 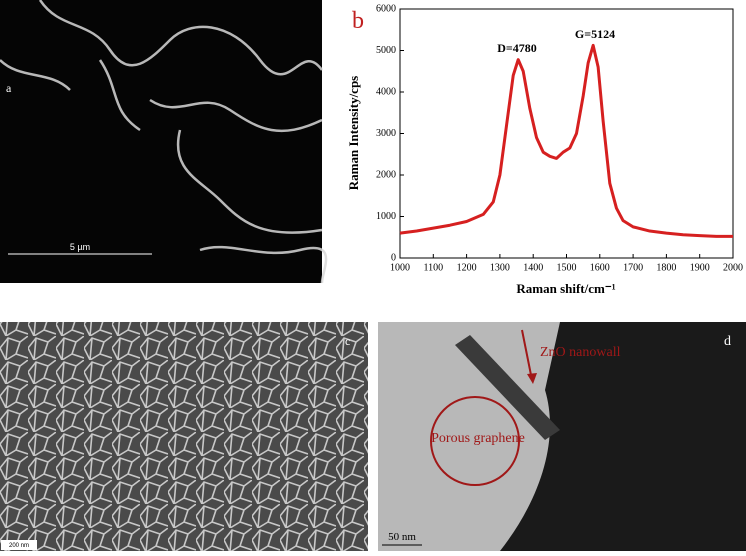 What do you see at coordinates (623, 436) in the screenshot?
I see `dark-region` at bounding box center [623, 436].